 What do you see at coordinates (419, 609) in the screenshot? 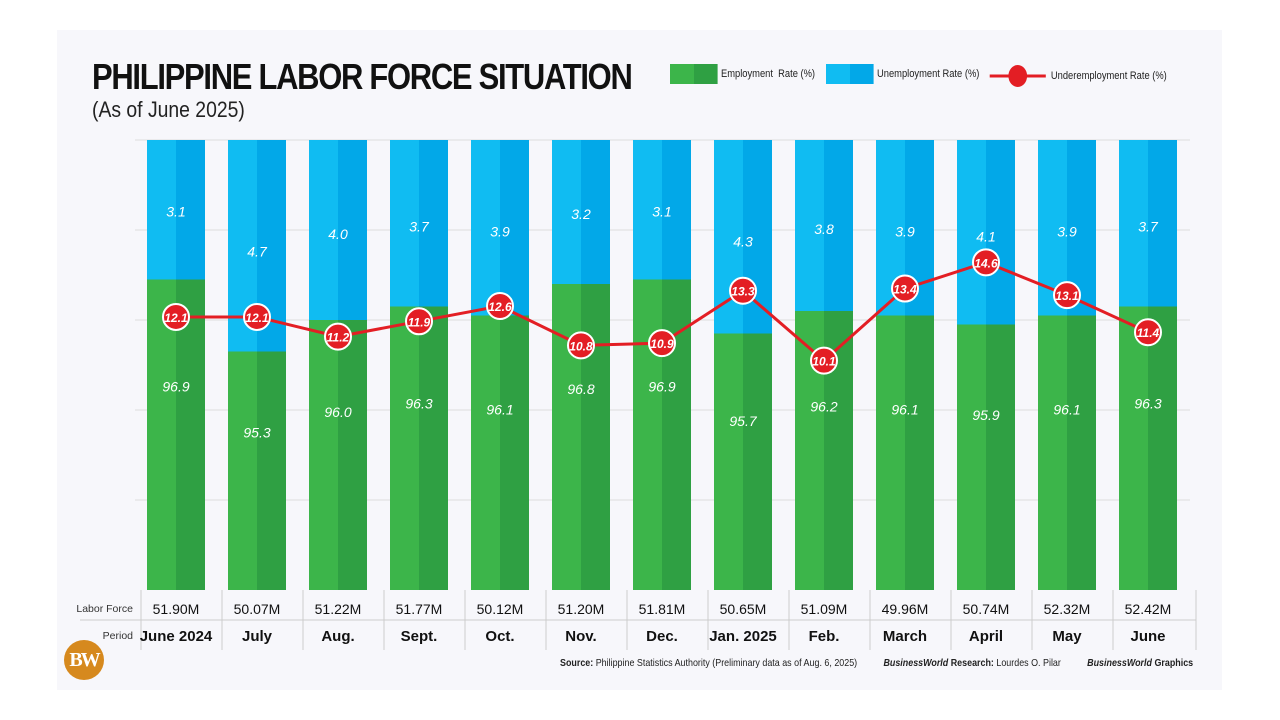
I see `labor-force-value: 51.77M` at bounding box center [419, 609].